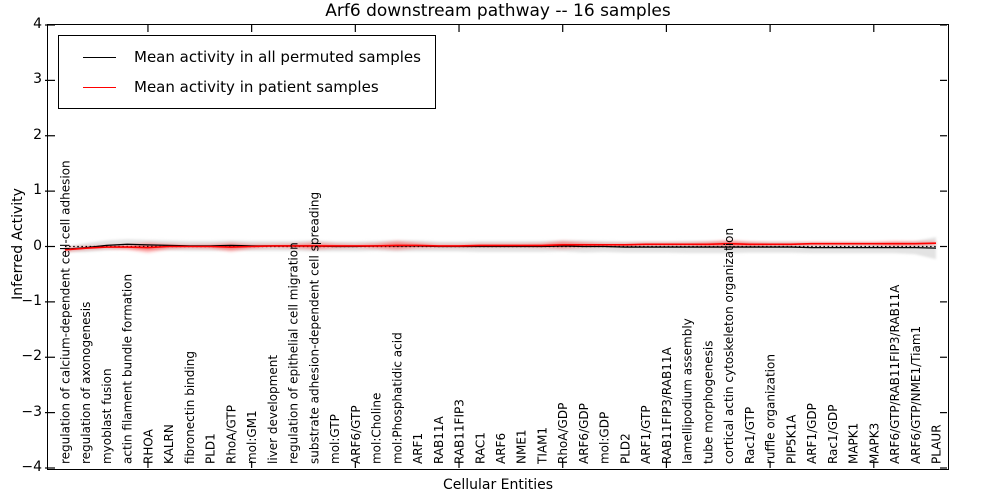 The width and height of the screenshot is (1000, 500). What do you see at coordinates (584, 433) in the screenshot?
I see `x-tick-label: ARF6/GDP` at bounding box center [584, 433].